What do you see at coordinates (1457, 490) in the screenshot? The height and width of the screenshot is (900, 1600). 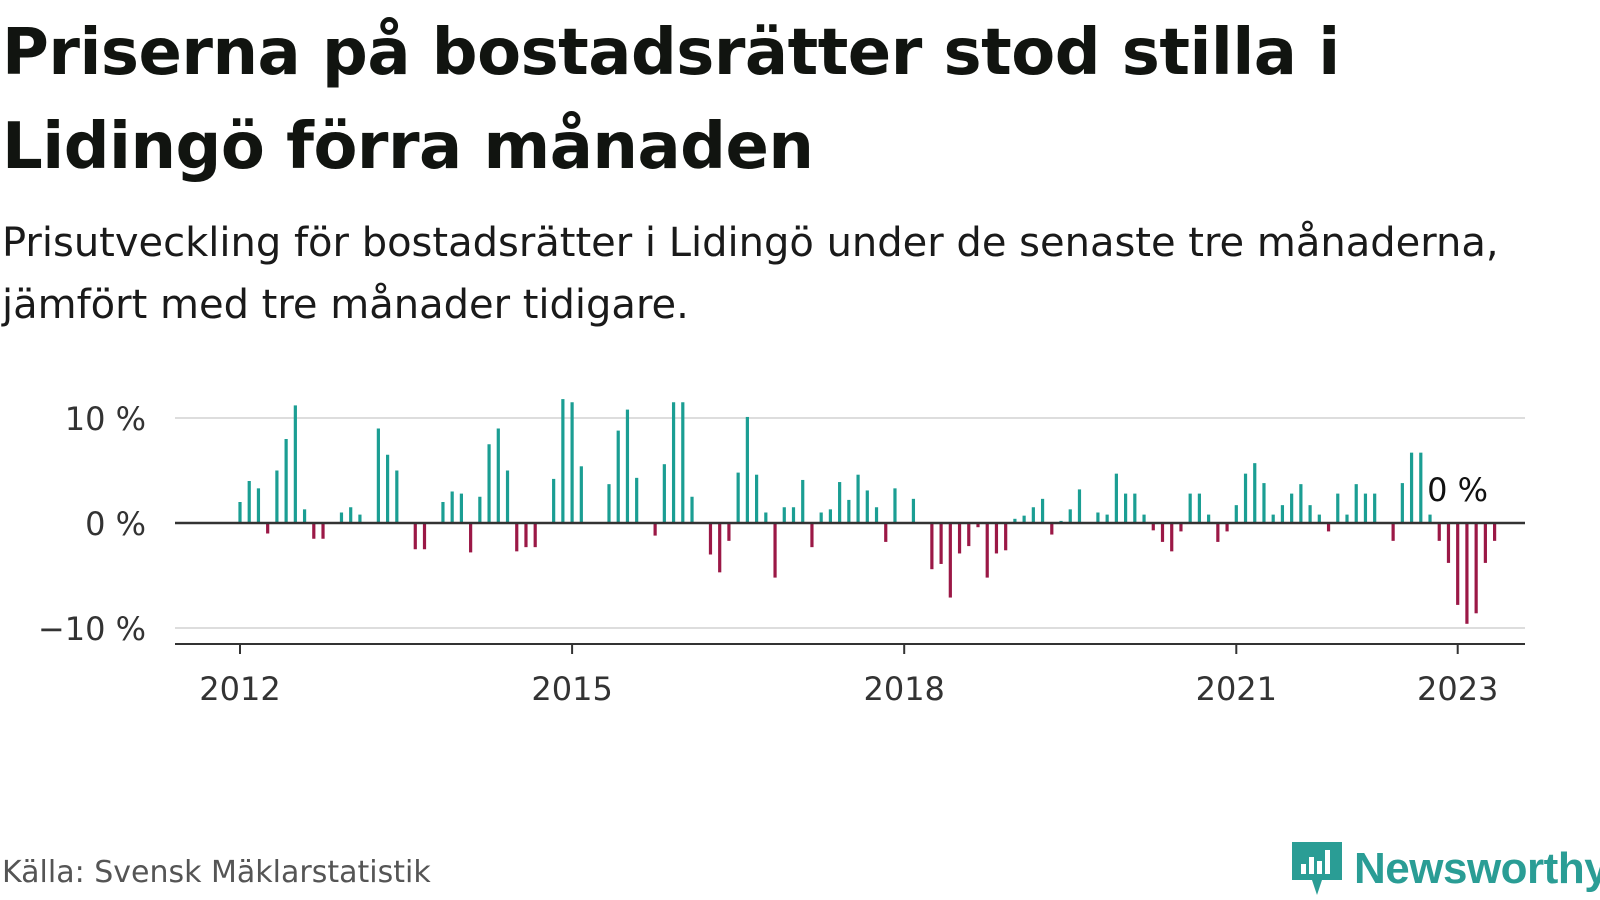 I see `last-value-label: 0 %` at bounding box center [1457, 490].